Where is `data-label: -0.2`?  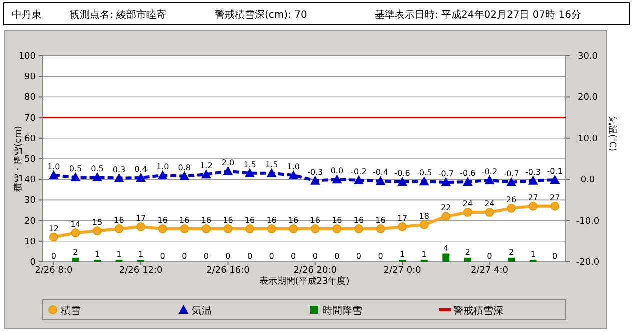
data-label: -0.2 is located at coordinates (490, 171).